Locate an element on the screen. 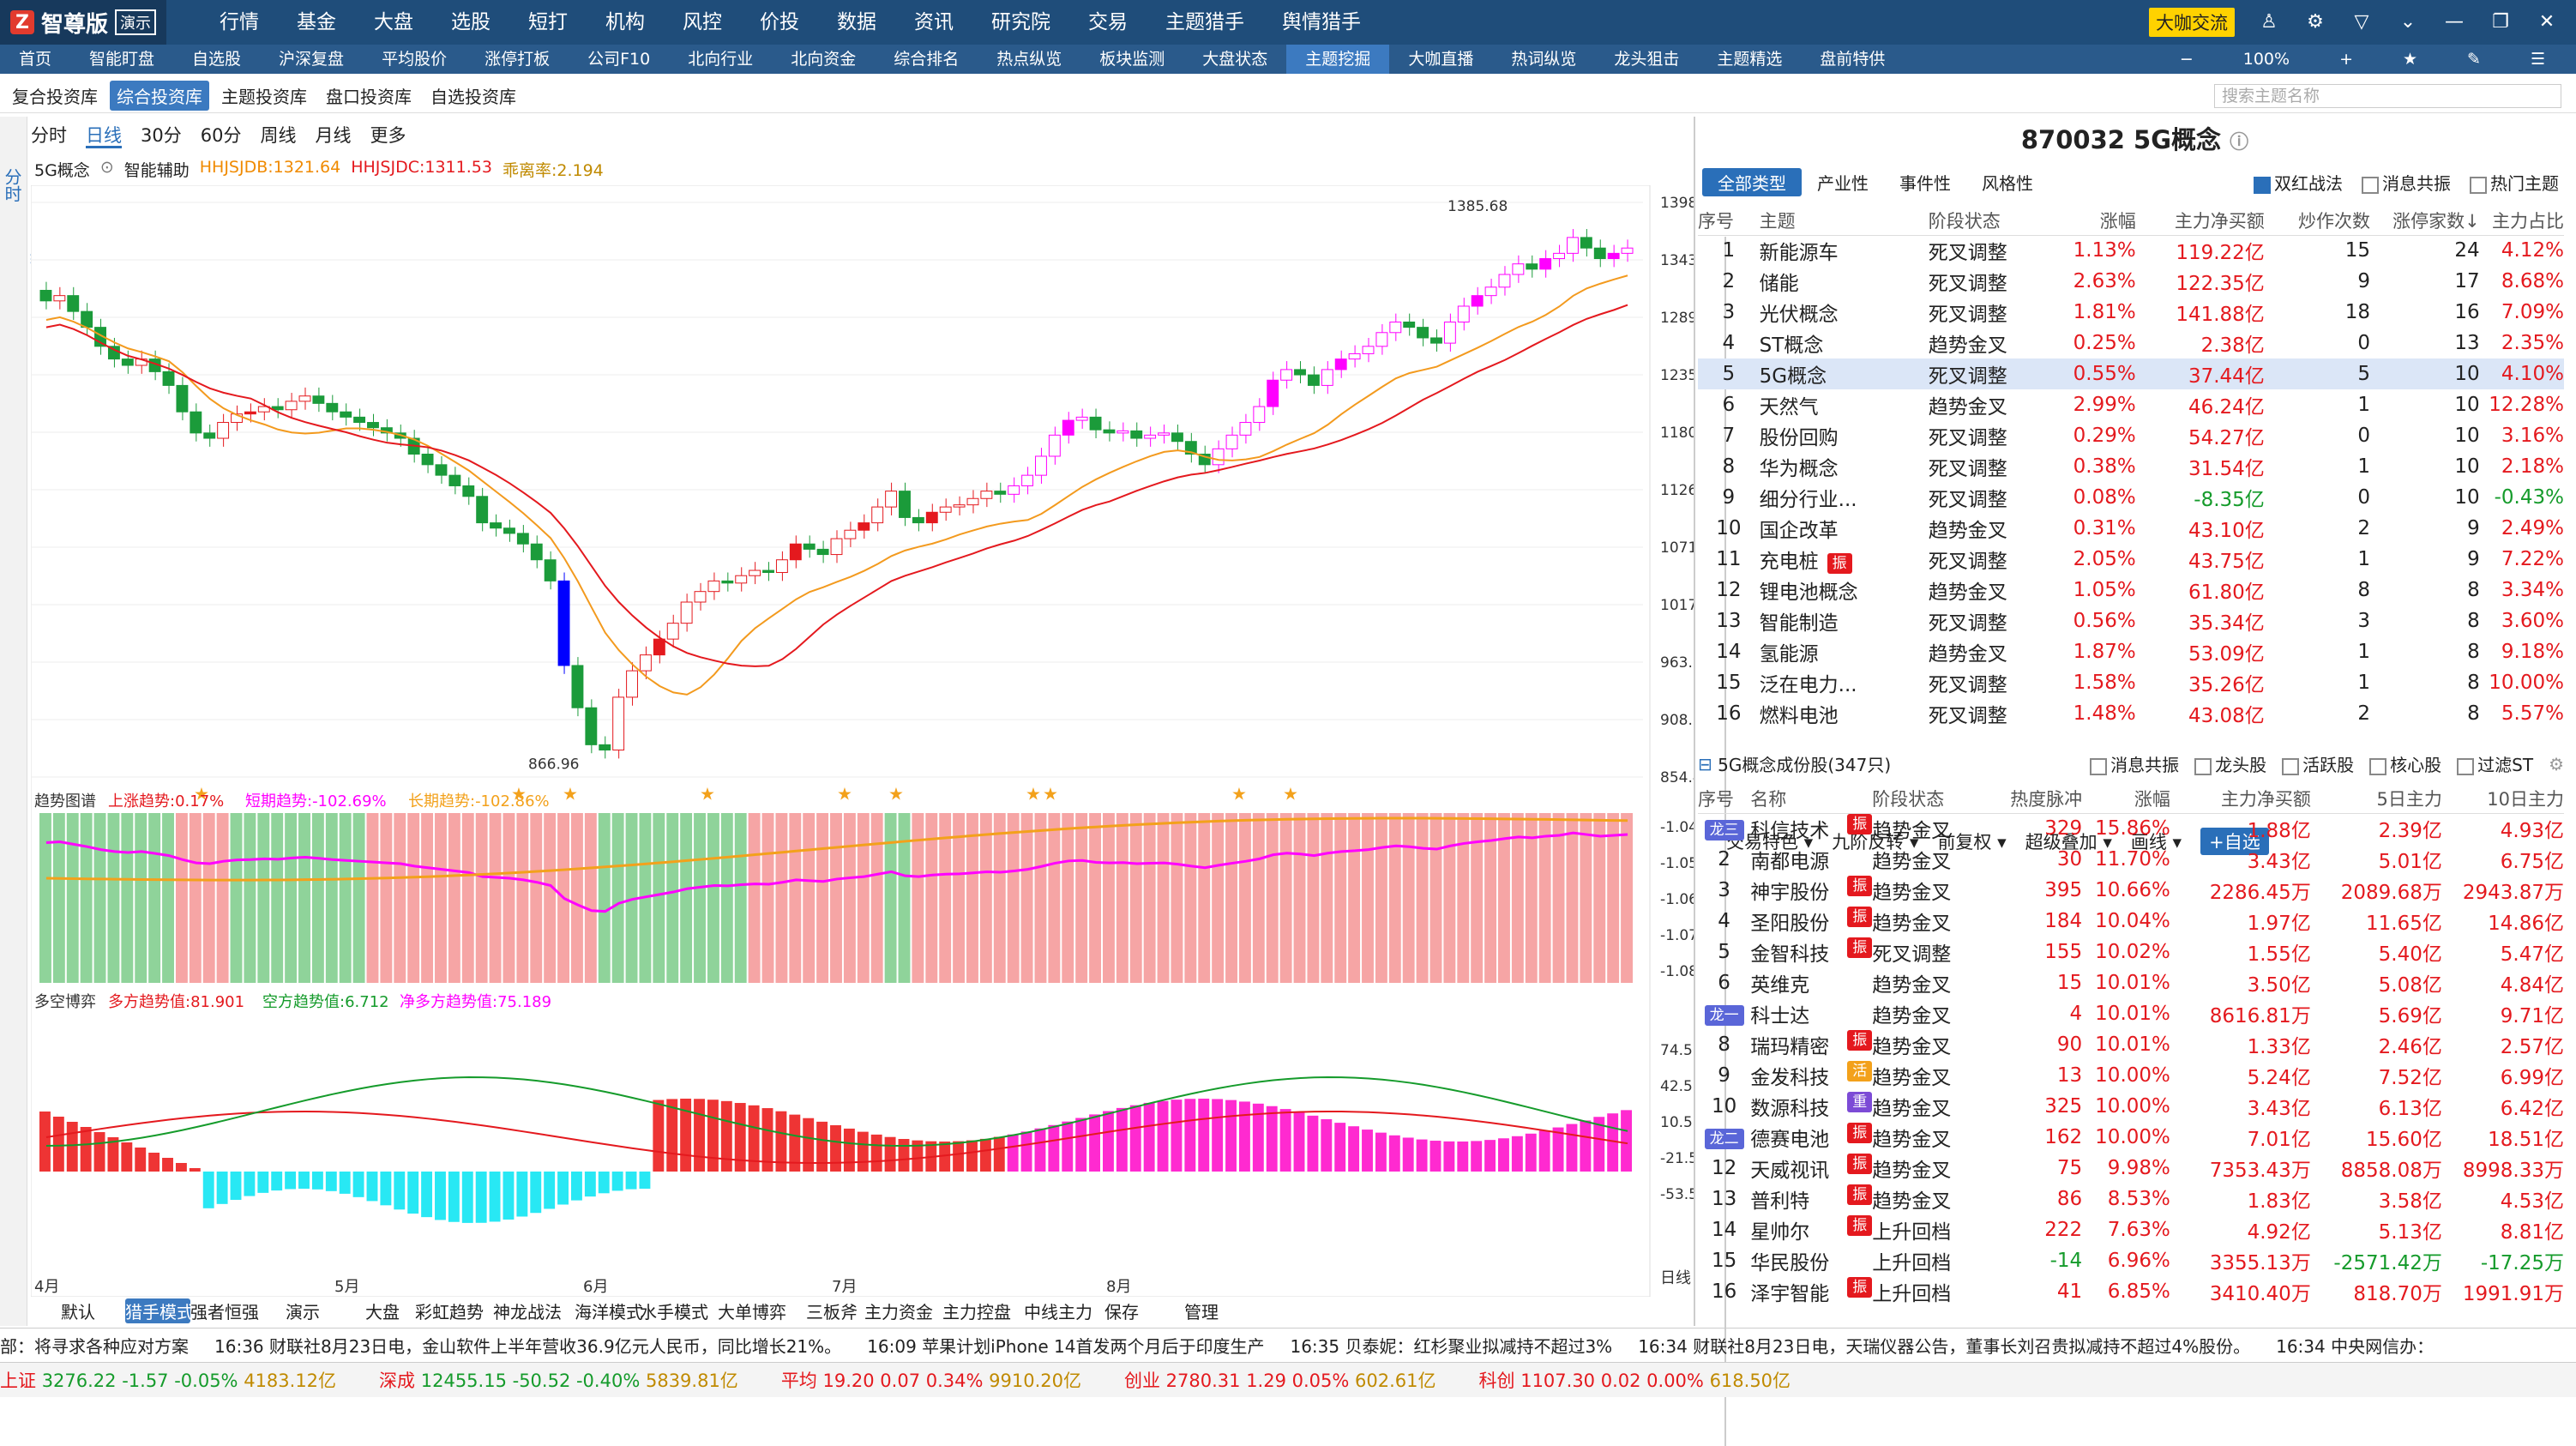  tab-item: 北向行业 is located at coordinates (721, 60).